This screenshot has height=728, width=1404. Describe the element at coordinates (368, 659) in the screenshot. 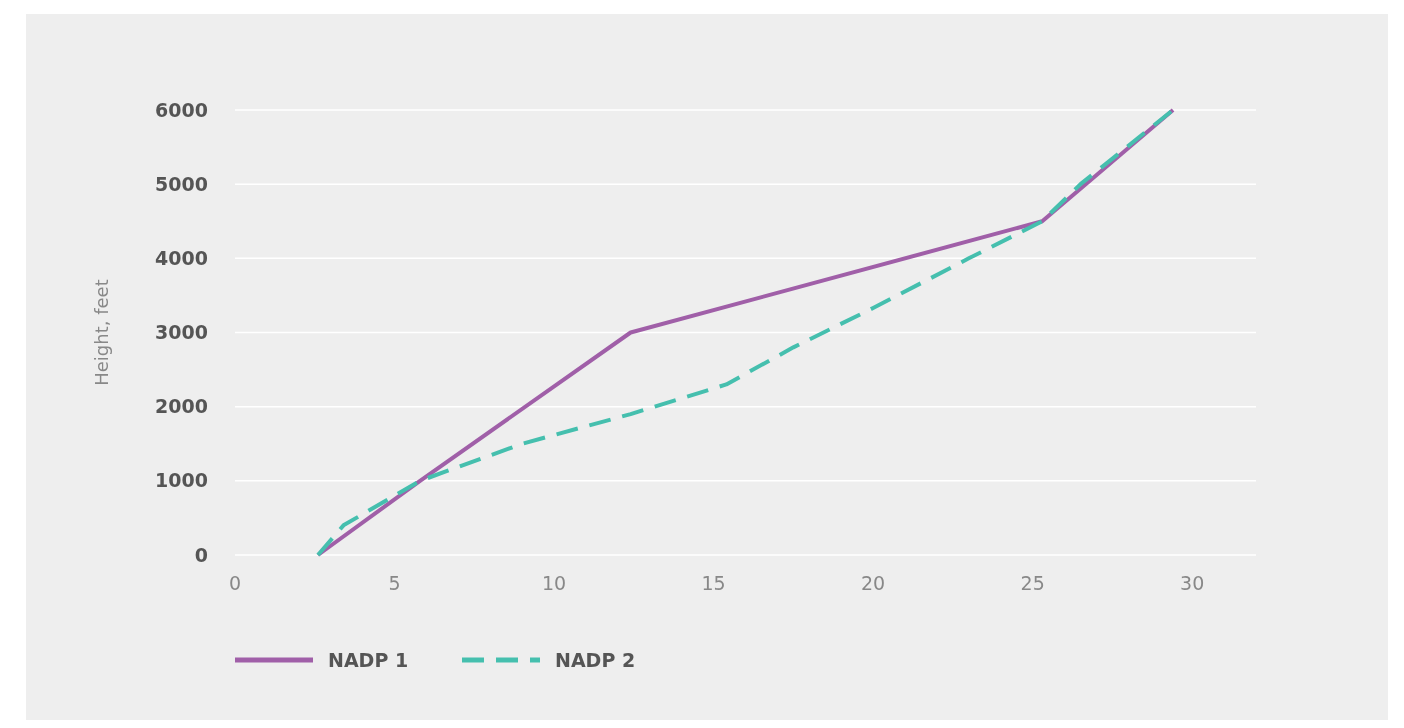

I see `legend-label: NADP 1` at that location.